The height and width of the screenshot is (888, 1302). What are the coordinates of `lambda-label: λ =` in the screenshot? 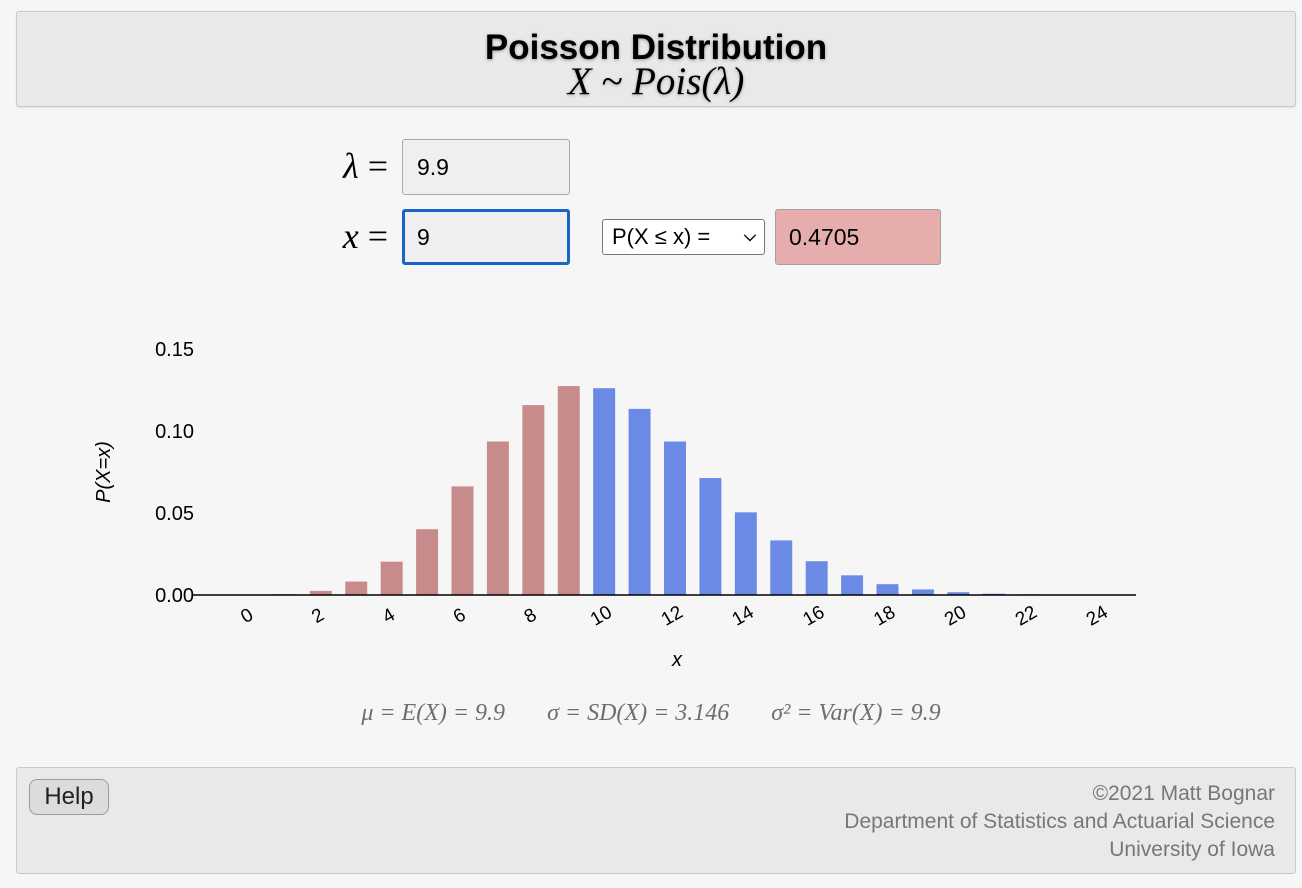 It's located at (358, 166).